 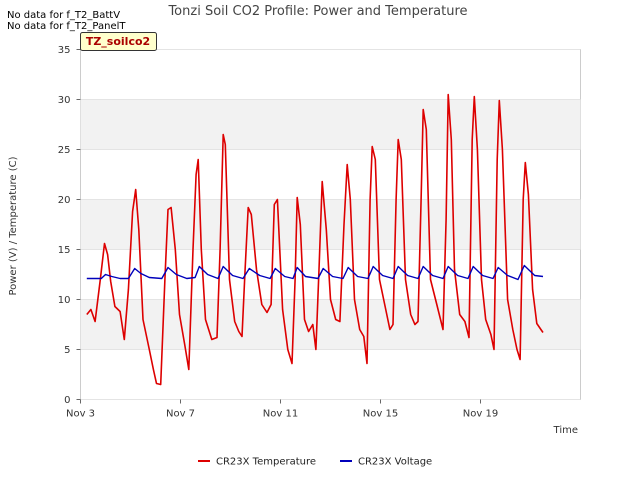 I want to click on tz-badge-box, so click(x=118, y=41).